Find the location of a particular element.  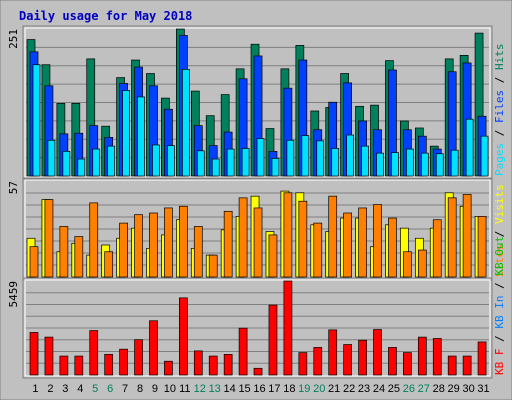

legend-item-sites: Sites is located at coordinates (499, 260).